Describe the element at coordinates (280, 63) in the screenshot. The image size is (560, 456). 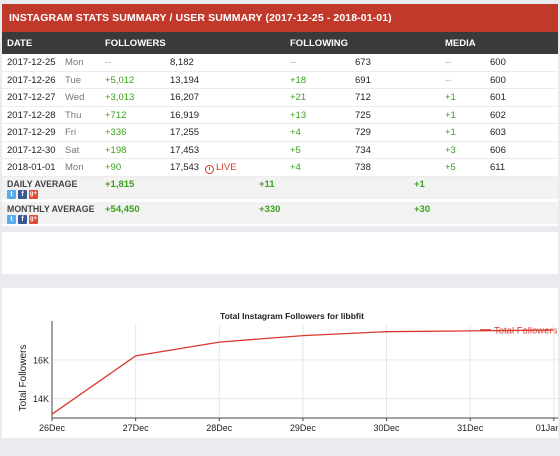
I see `table-row: 2017-12-25 Mon -- 8,182 -- 673 -- 600` at that location.